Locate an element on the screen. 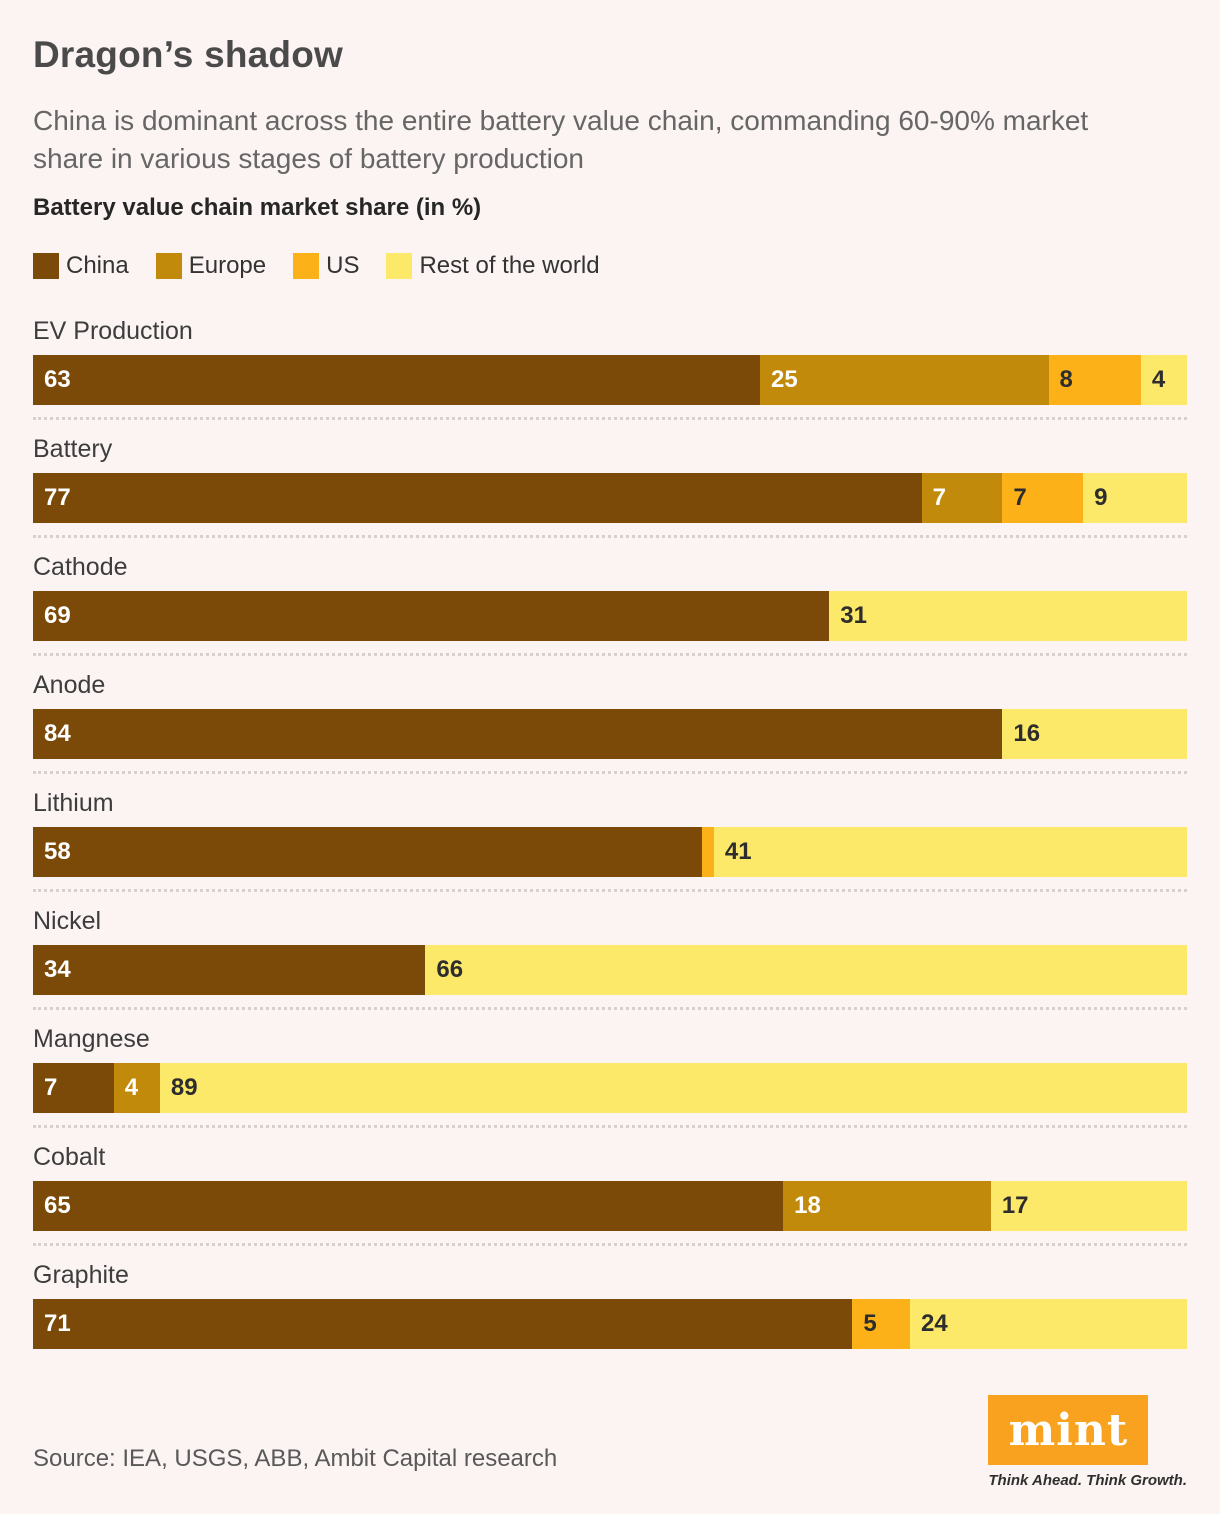 The height and width of the screenshot is (1514, 1220). stacked-bar: 65 18 17 is located at coordinates (610, 1206).